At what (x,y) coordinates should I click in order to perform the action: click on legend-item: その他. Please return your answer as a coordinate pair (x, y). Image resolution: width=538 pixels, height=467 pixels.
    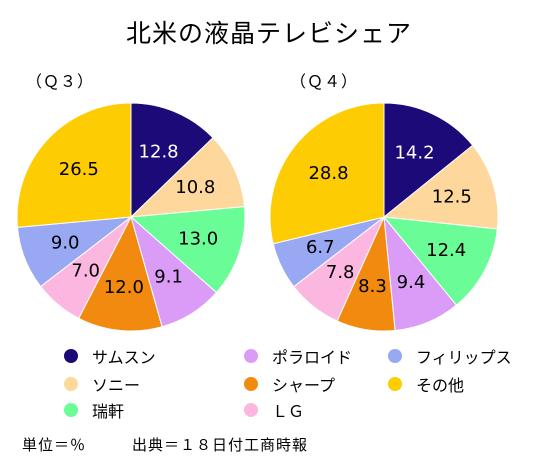
    Looking at the image, I should click on (426, 384).